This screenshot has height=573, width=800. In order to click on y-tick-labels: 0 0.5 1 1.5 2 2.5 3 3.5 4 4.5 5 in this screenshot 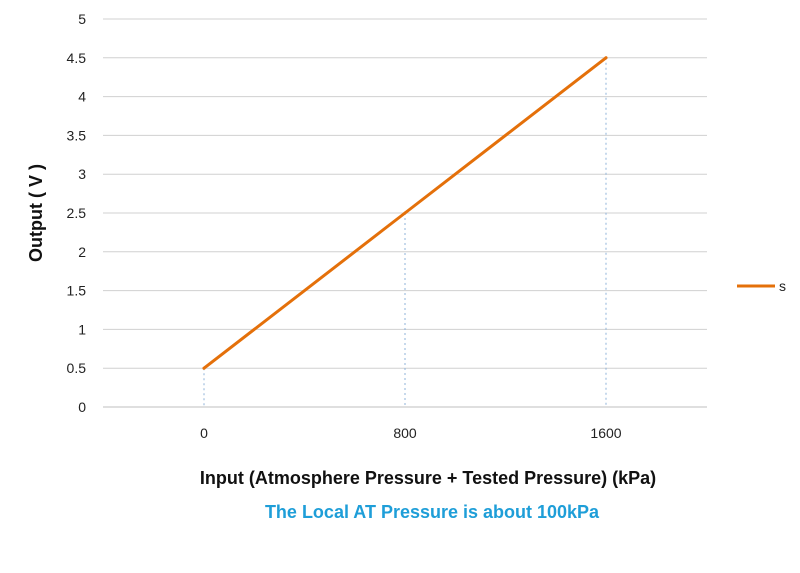, I will do `click(77, 213)`.